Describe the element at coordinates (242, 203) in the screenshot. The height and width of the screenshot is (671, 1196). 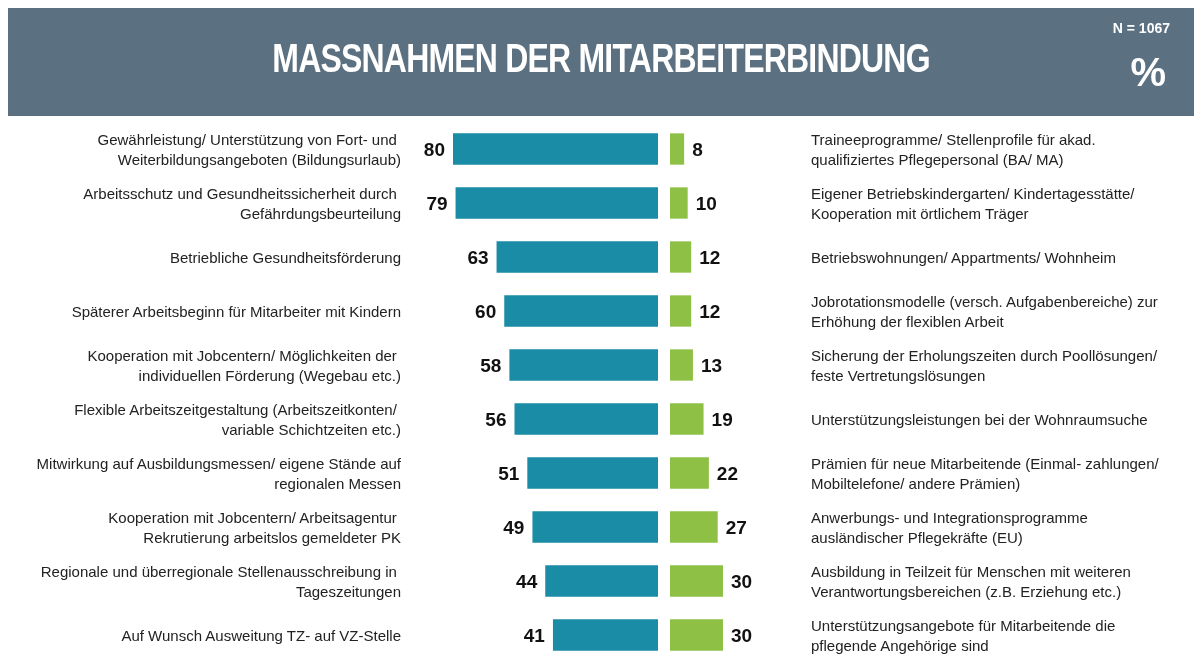
I see `y-tick-label: Arbeitsschutz und Gesundheitssicherheit durch Gefährdungsbeurteilung` at that location.